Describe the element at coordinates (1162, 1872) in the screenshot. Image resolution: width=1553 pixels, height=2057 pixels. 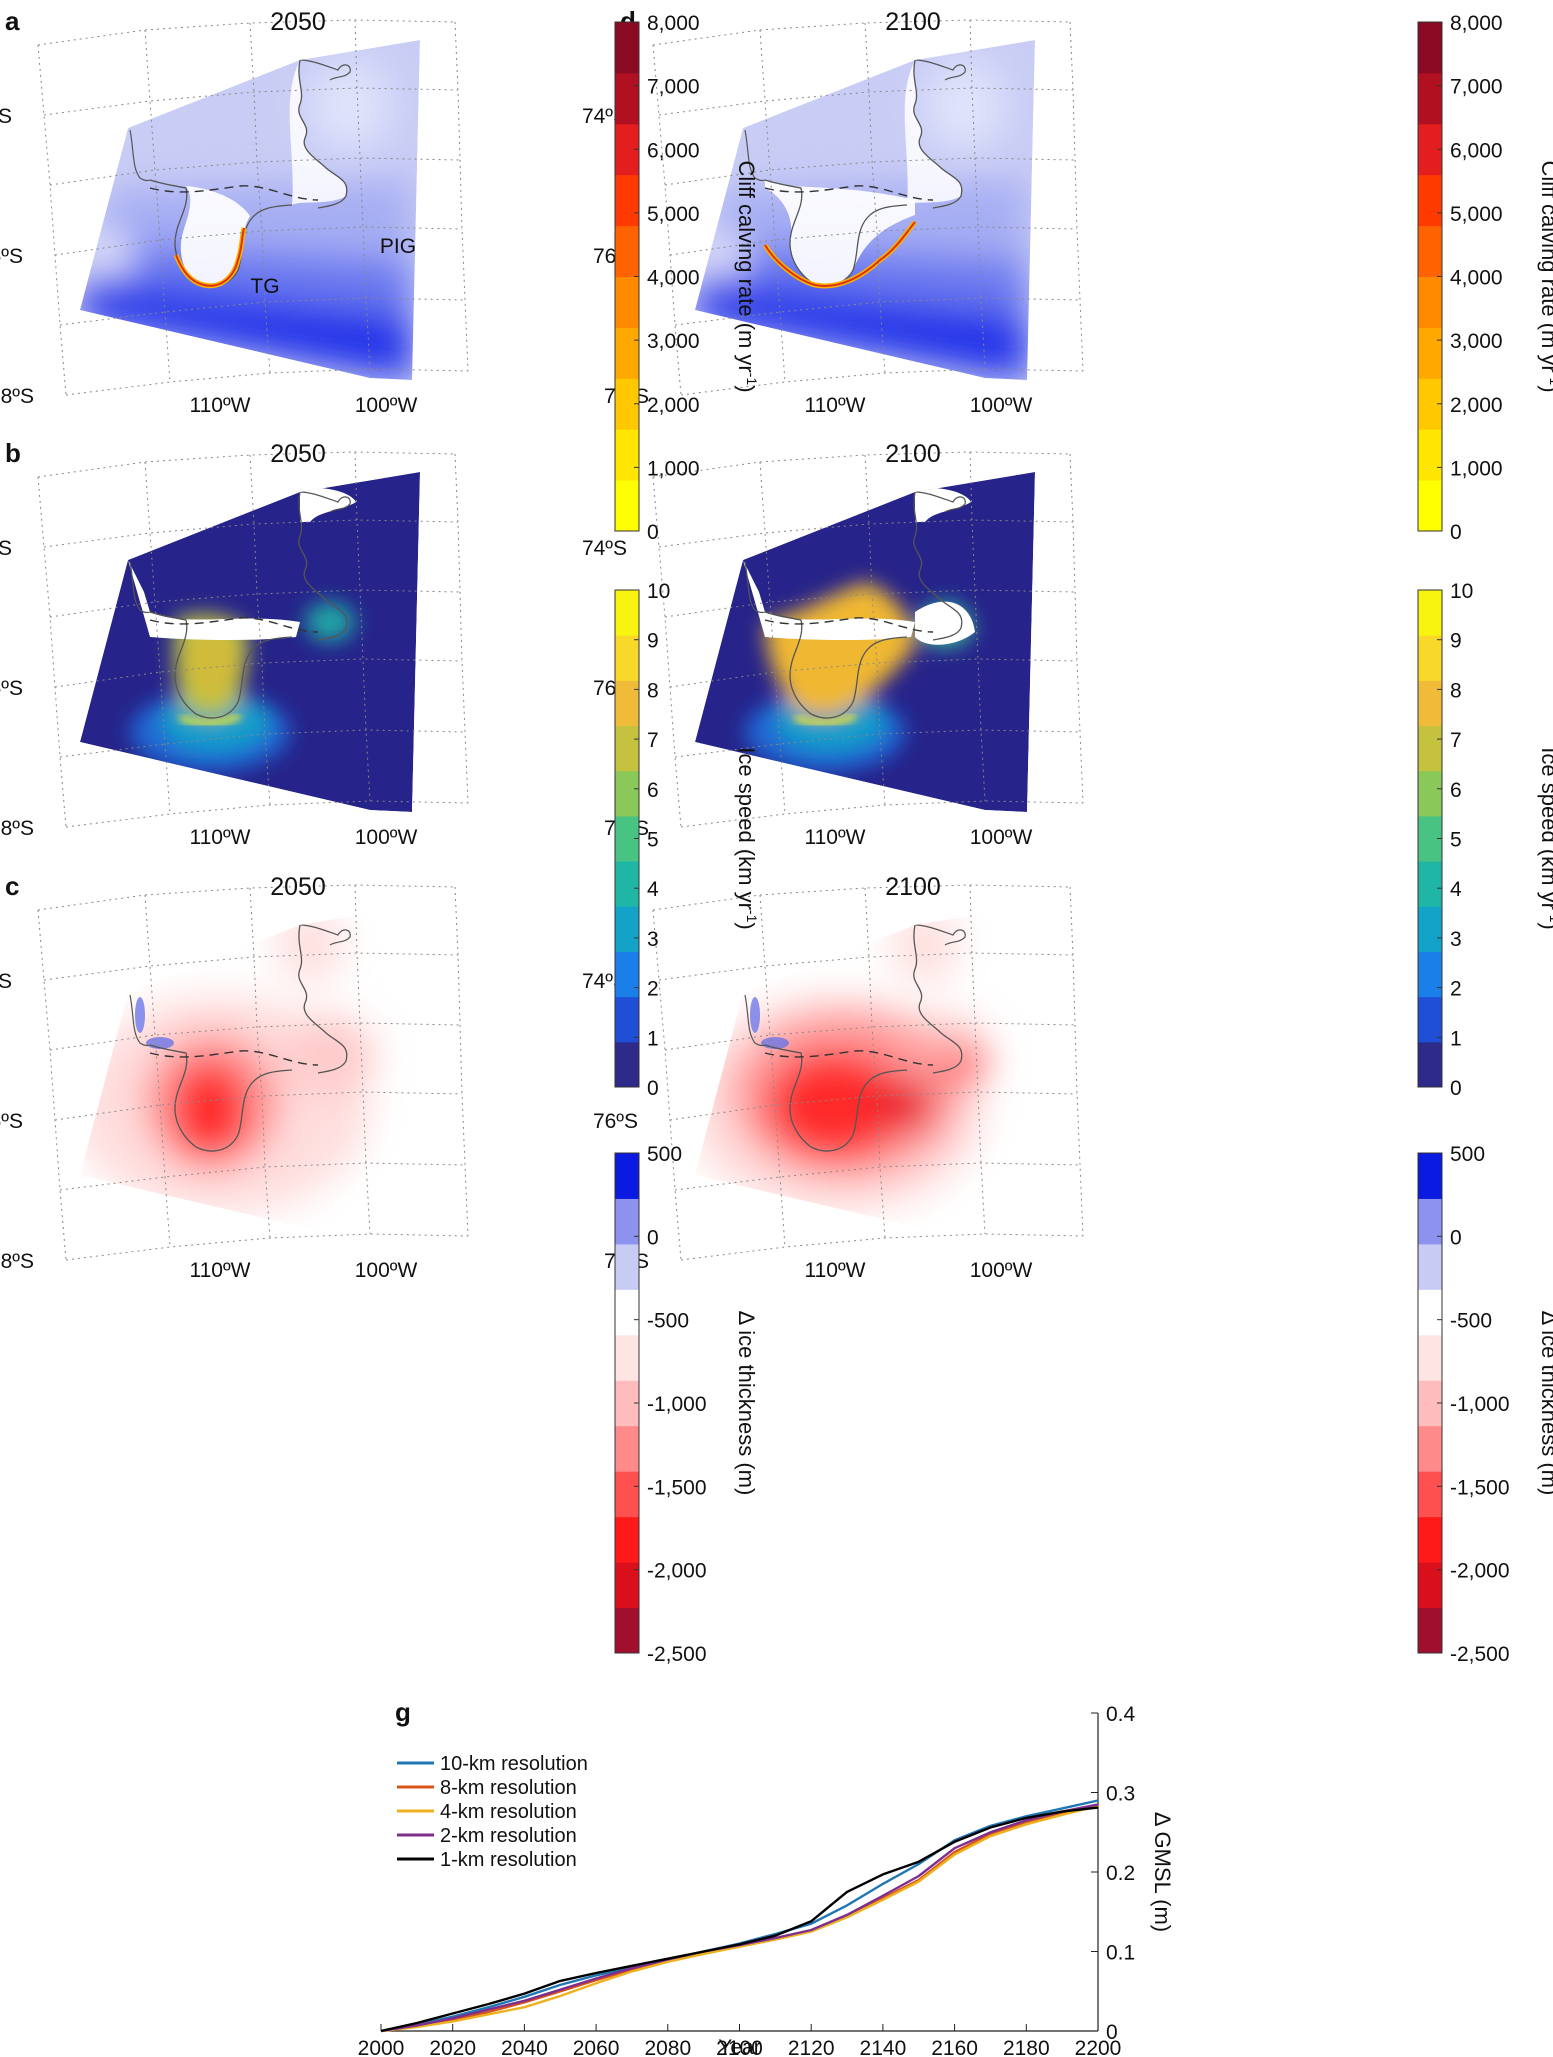
I see `y-axis-label: Δ GMSL (m)` at that location.